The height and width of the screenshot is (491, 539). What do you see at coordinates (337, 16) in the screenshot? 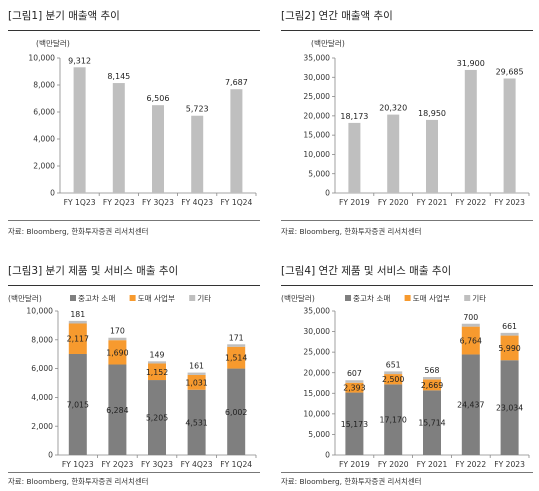
I see `chart-title: [그림2] 연간 매출액 추이` at bounding box center [337, 16].